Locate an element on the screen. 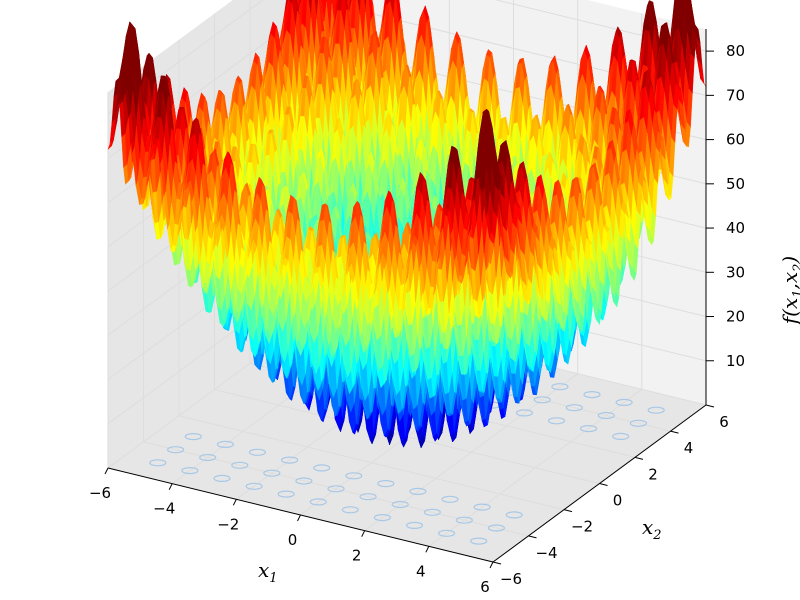 Image resolution: width=800 pixels, height=600 pixels. grid-line-z is located at coordinates (407, 57).